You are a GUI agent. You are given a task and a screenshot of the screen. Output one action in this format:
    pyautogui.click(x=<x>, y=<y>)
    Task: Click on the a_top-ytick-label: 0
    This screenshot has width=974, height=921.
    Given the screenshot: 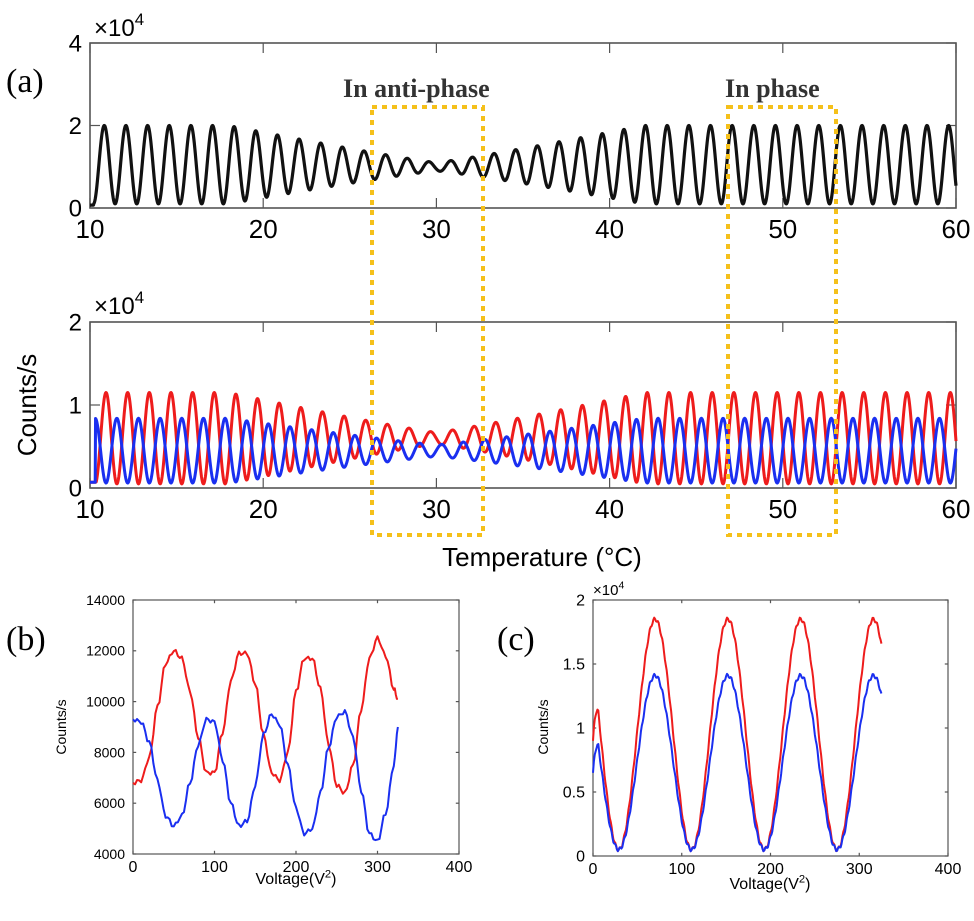 What is the action you would take?
    pyautogui.click(x=75, y=208)
    